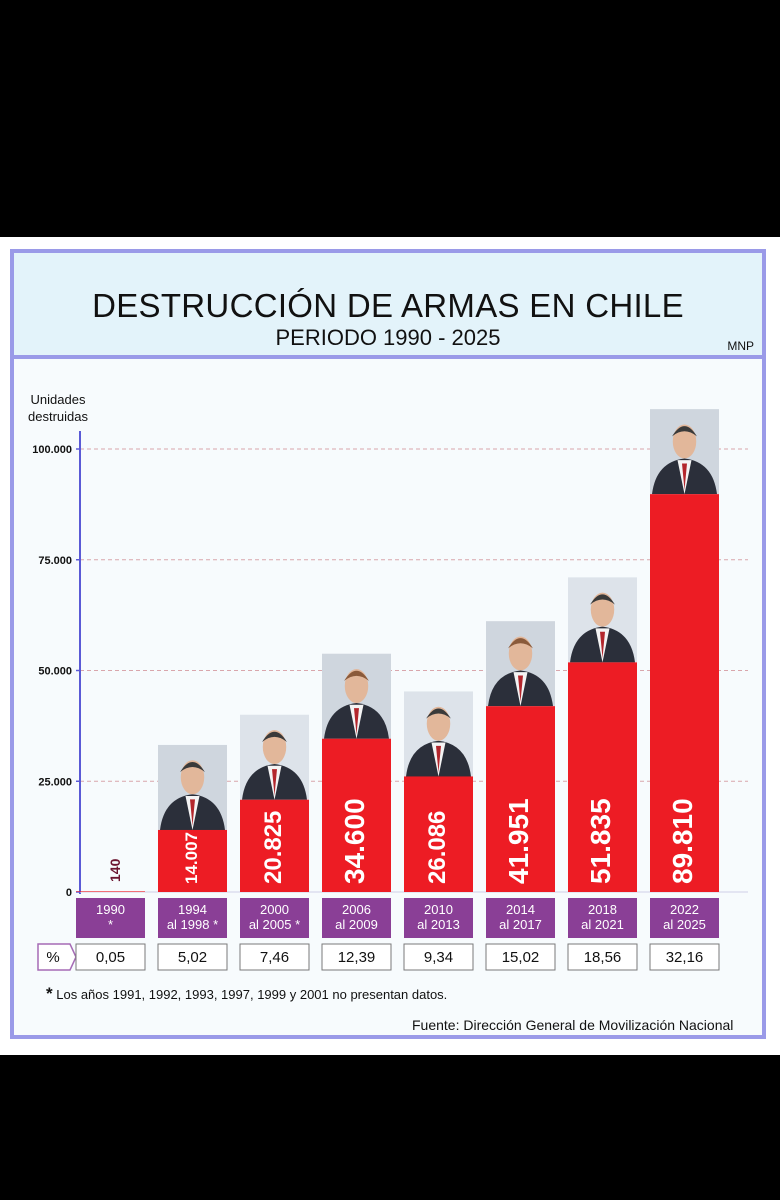  Describe the element at coordinates (518, 841) in the screenshot. I see `bar-value-label: 41.951` at that location.